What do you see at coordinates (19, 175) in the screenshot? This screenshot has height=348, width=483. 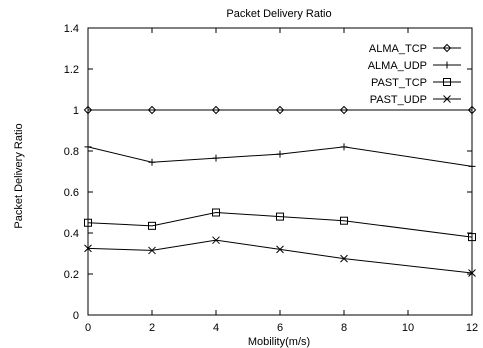 I see `y-axis-title: Packet Delivery Ratio` at bounding box center [19, 175].